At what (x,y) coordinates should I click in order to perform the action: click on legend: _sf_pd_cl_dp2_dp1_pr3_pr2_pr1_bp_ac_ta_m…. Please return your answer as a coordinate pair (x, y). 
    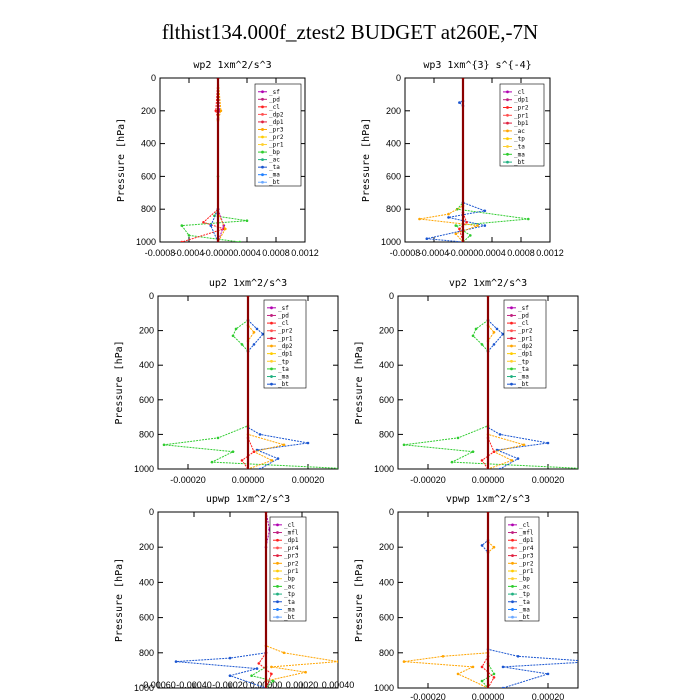
    Looking at the image, I should click on (278, 135).